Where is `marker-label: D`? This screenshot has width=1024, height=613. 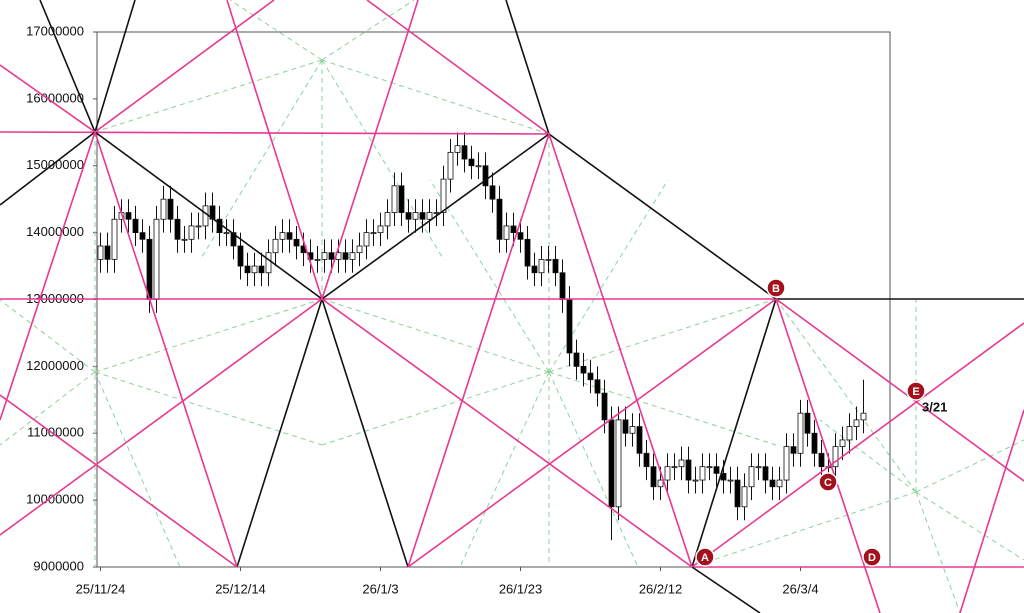 marker-label: D is located at coordinates (872, 558).